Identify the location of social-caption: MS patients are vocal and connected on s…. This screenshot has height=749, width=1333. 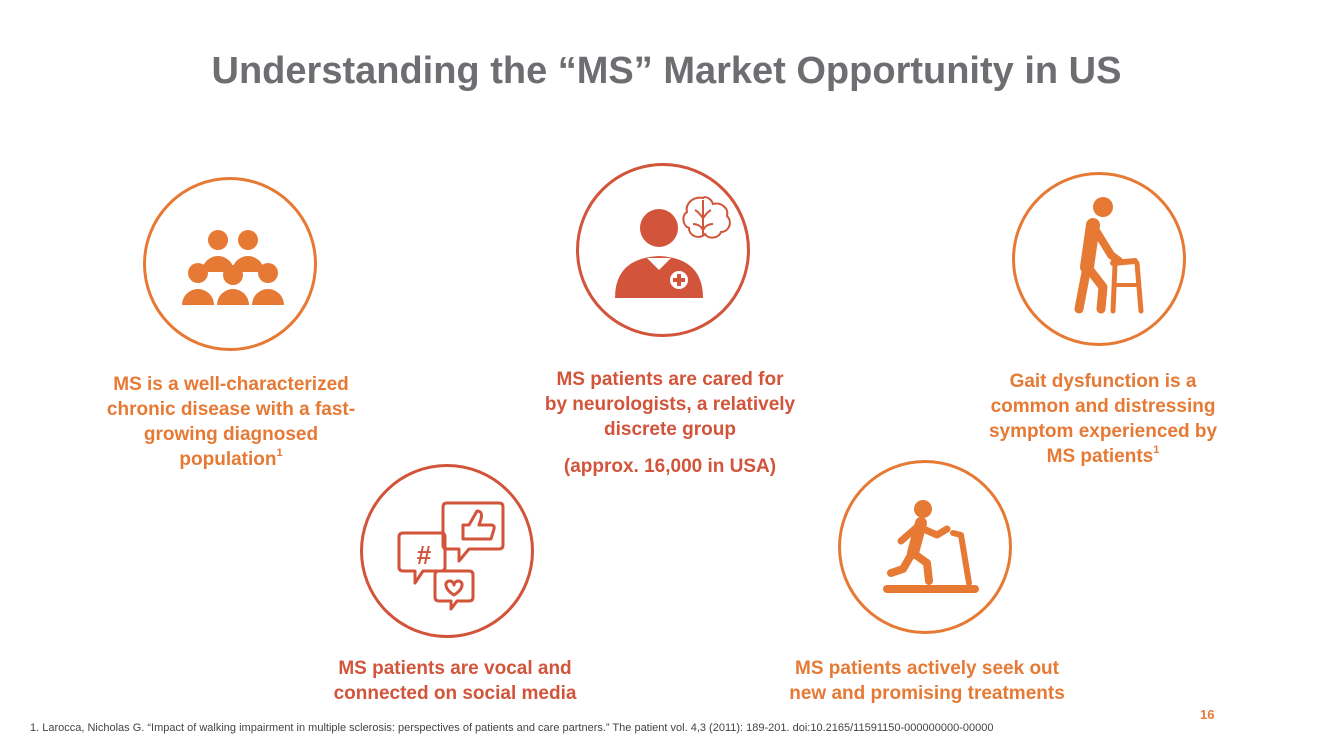
(455, 681).